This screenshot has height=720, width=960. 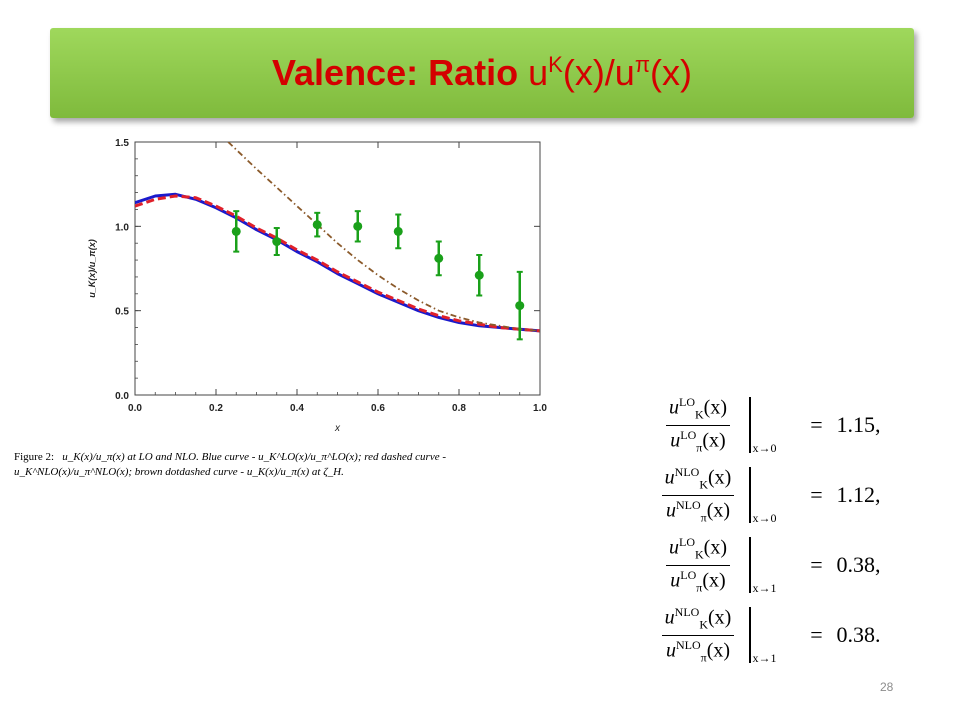 I want to click on limit-value: 1.12,, so click(x=858, y=494).